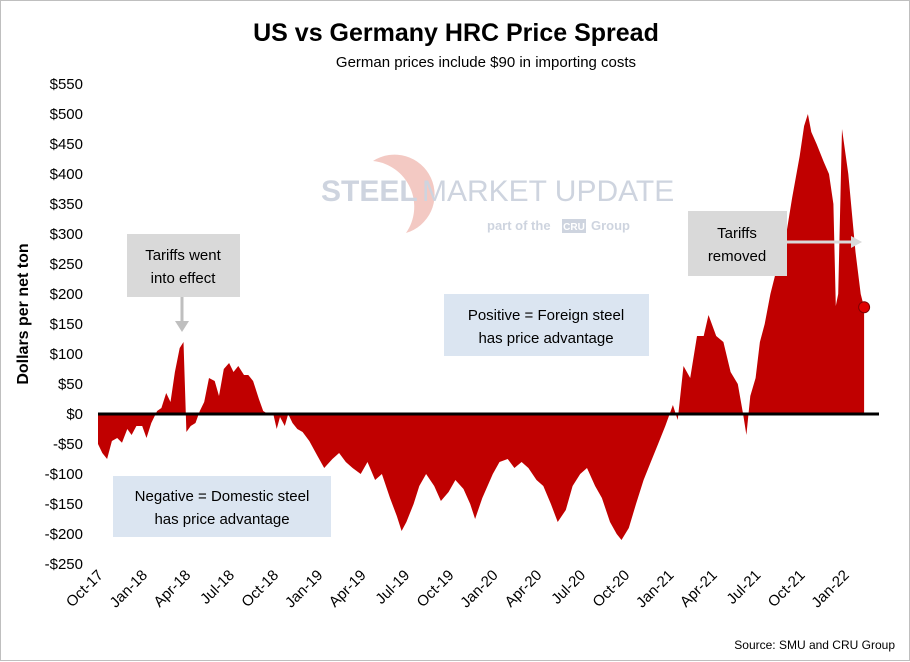 The height and width of the screenshot is (662, 910). What do you see at coordinates (23, 313) in the screenshot?
I see `y-axis-label: Dollars per net ton` at bounding box center [23, 313].